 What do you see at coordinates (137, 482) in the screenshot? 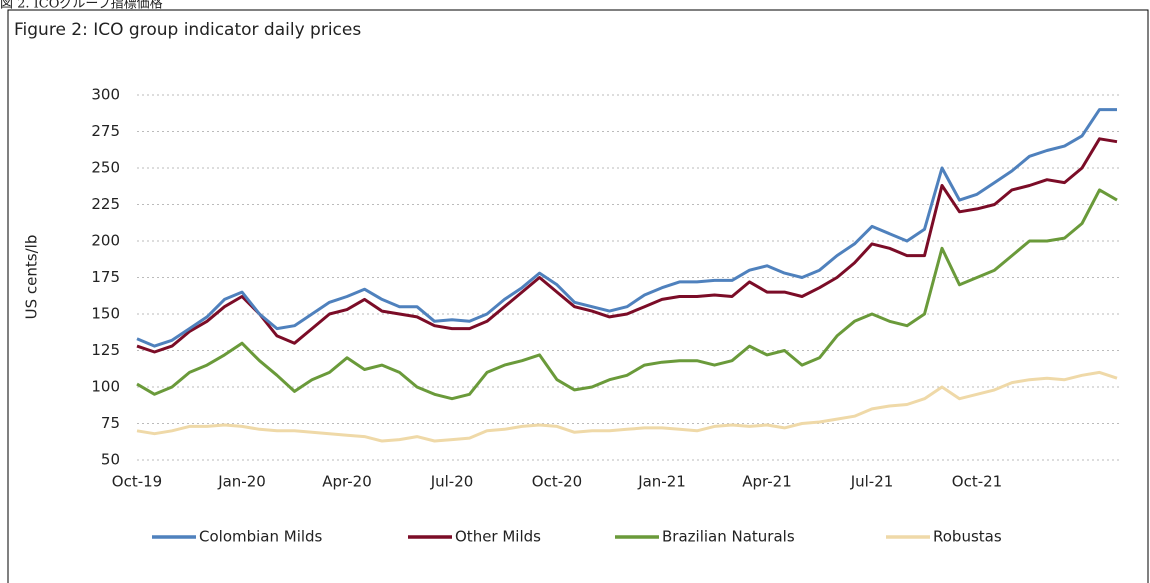
I see `x-tick-label: Oct-19` at bounding box center [137, 482].